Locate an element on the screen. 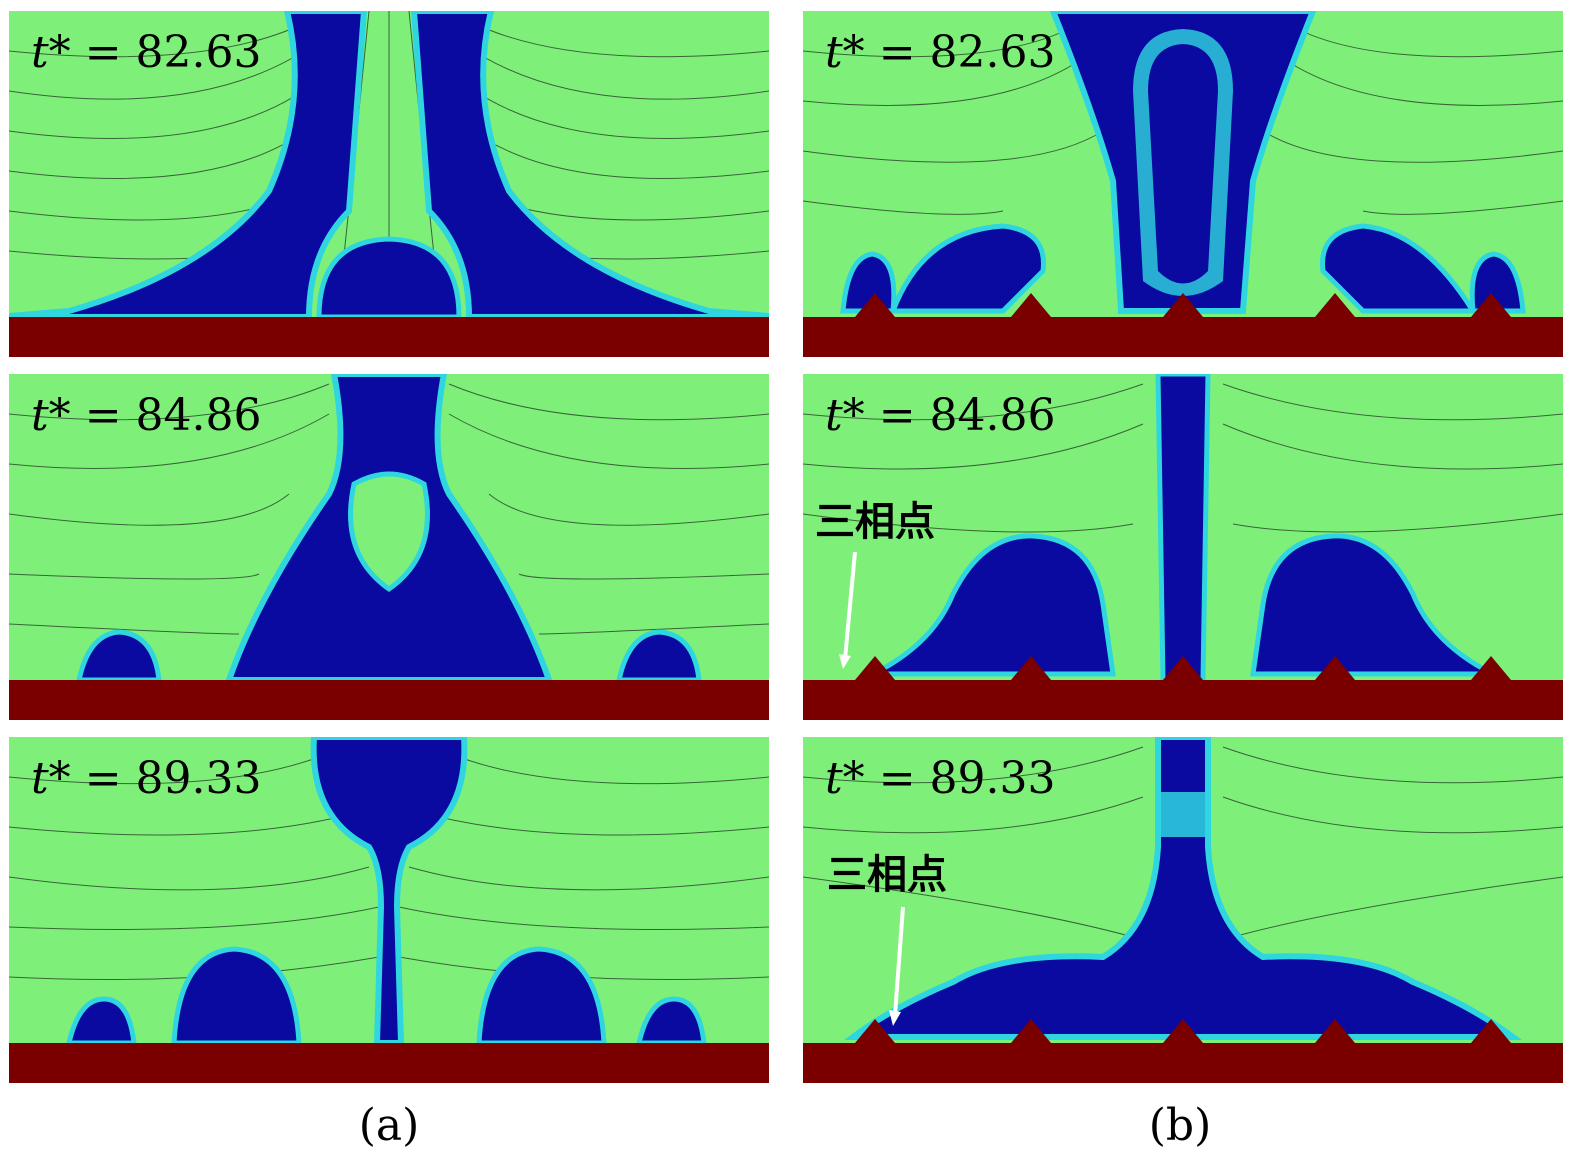  vapor-region-right is located at coordinates (589, 165).